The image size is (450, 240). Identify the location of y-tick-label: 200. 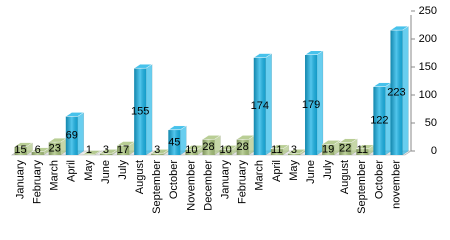
(428, 39).